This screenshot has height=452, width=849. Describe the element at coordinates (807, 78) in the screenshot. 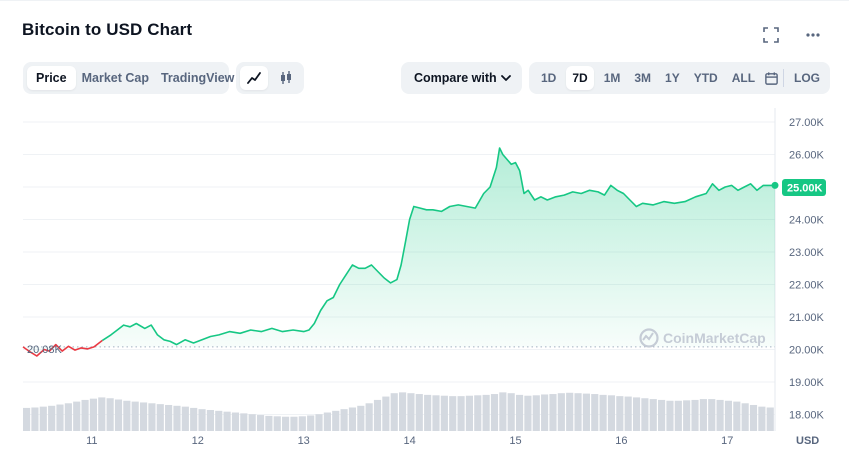

I see `log-scale-button: LOG` at that location.